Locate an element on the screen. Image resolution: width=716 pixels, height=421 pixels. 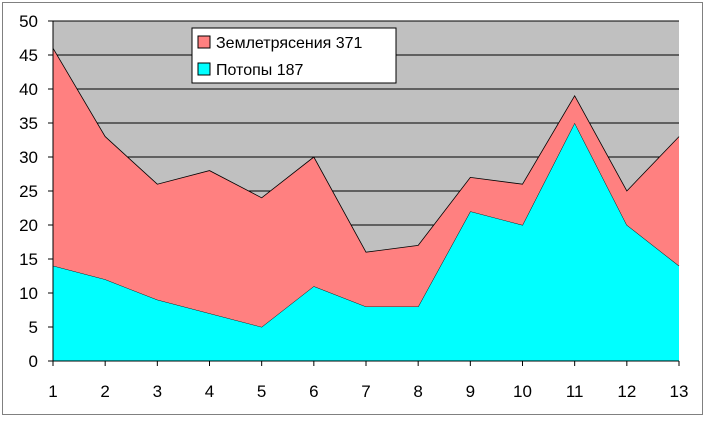
y-tick-label: 25 is located at coordinates (28, 191).